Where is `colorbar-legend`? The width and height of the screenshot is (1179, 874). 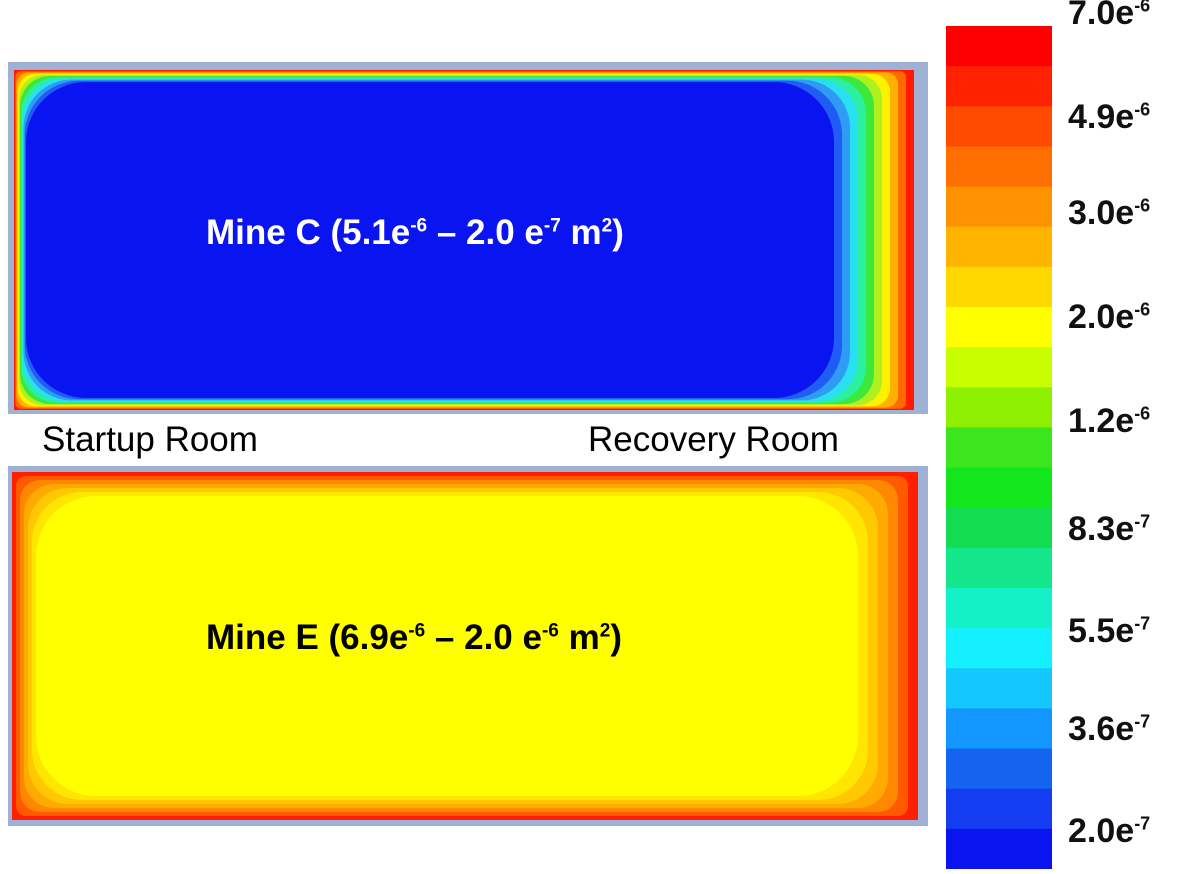 colorbar-legend is located at coordinates (999, 447).